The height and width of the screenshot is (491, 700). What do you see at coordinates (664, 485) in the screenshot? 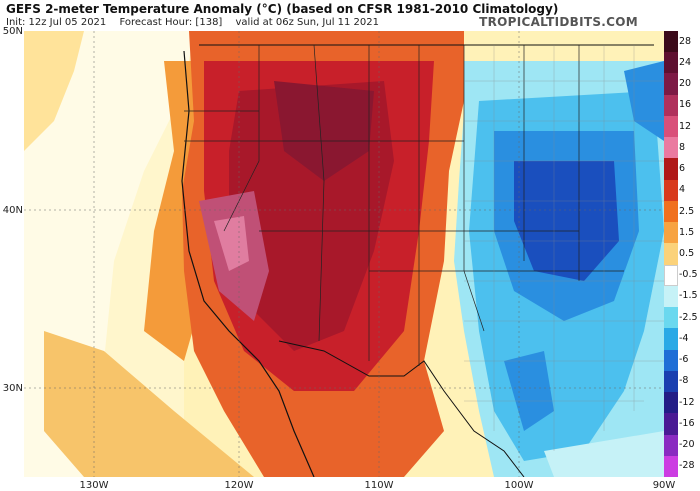
I see `lon-label-90w: 90W` at bounding box center [664, 485].